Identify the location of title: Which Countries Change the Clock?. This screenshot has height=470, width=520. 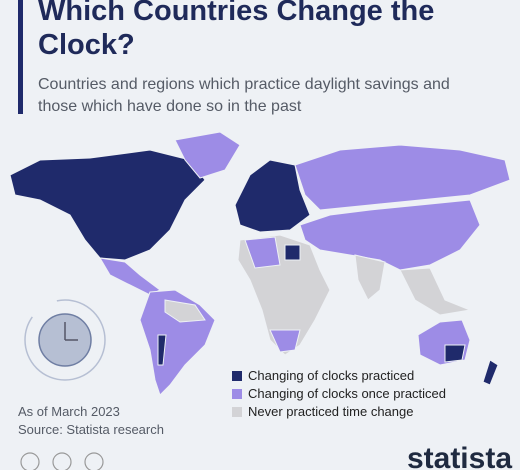
(236, 30).